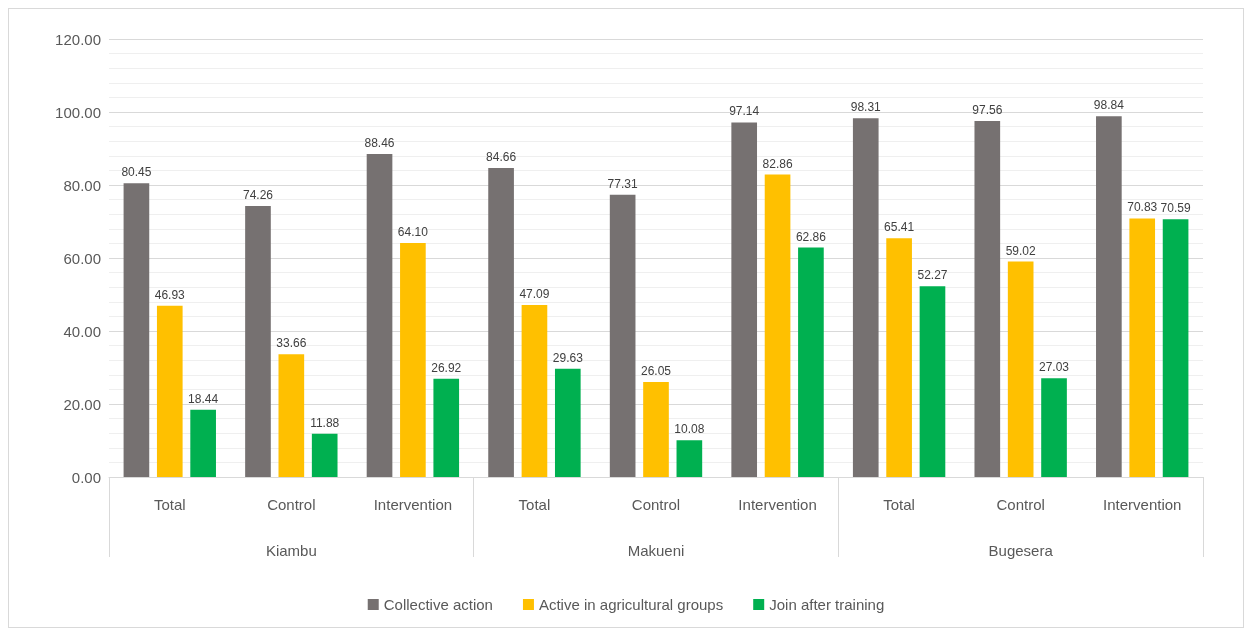 The width and height of the screenshot is (1256, 639). Describe the element at coordinates (78, 112) in the screenshot. I see `y-tick-label: 100.00` at that location.